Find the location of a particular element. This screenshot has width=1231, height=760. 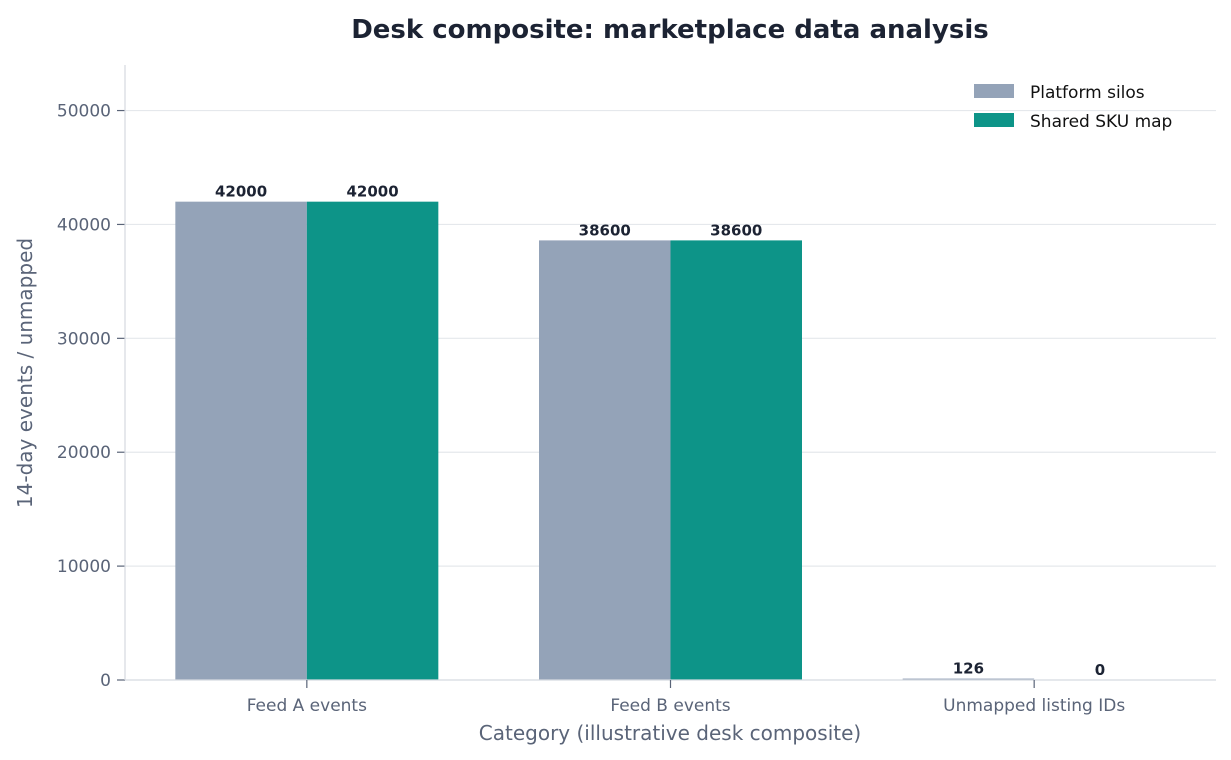

y-tick-label: 20000 is located at coordinates (84, 453).